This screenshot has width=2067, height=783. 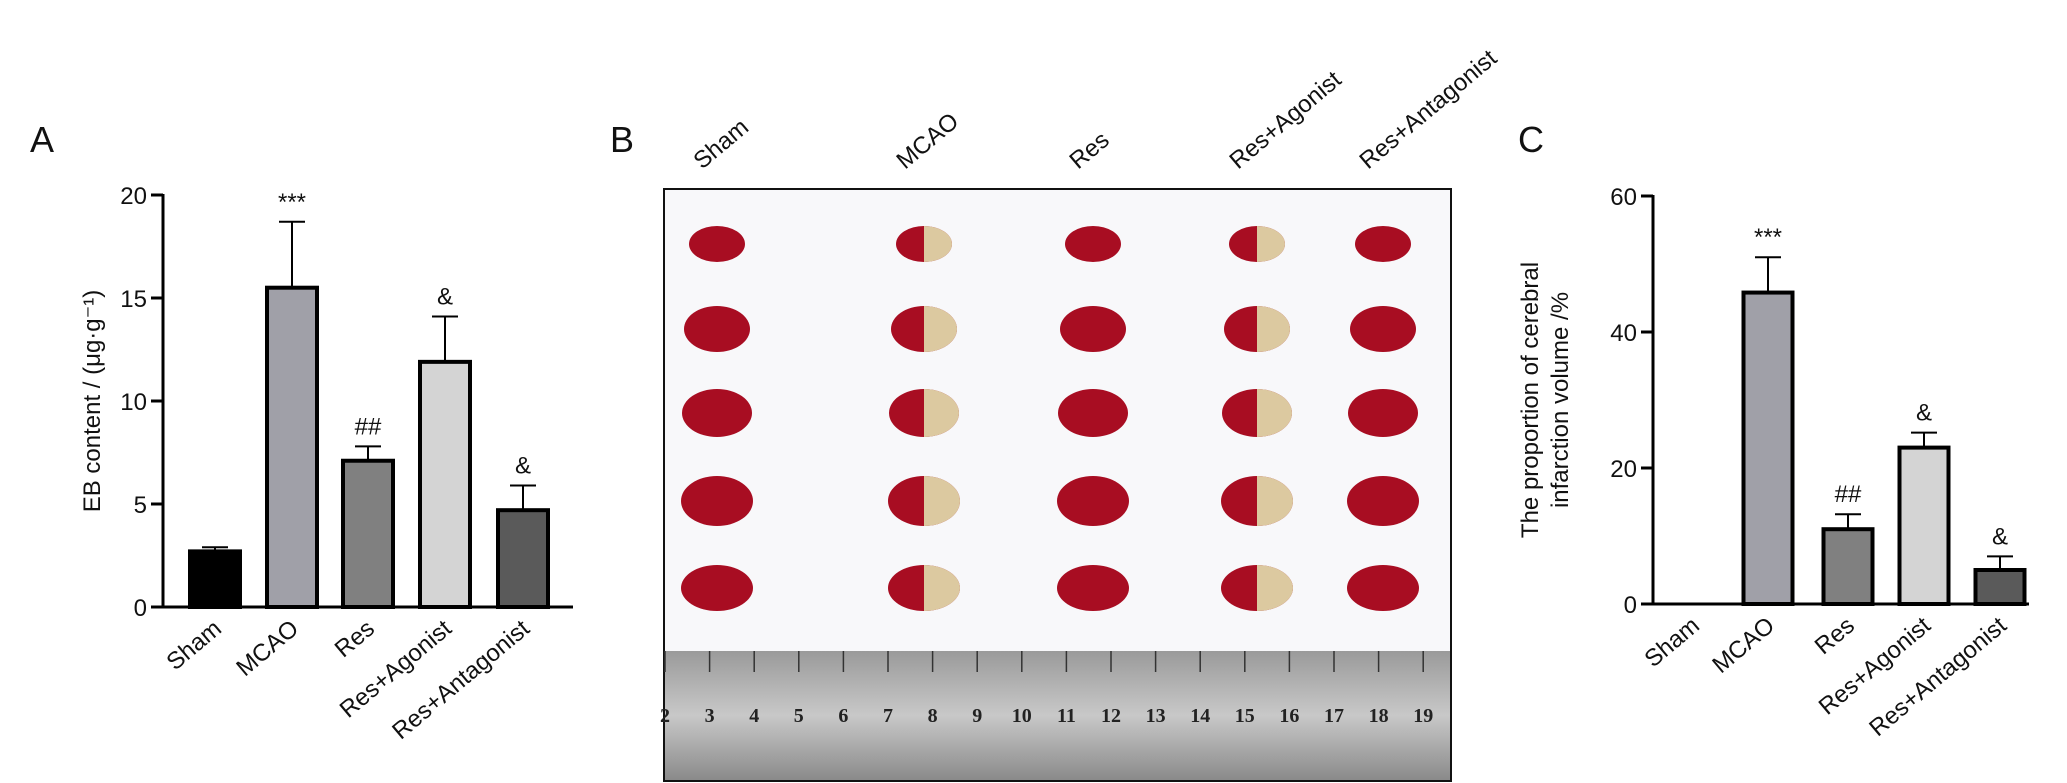 I want to click on ruler, so click(x=1057, y=715).